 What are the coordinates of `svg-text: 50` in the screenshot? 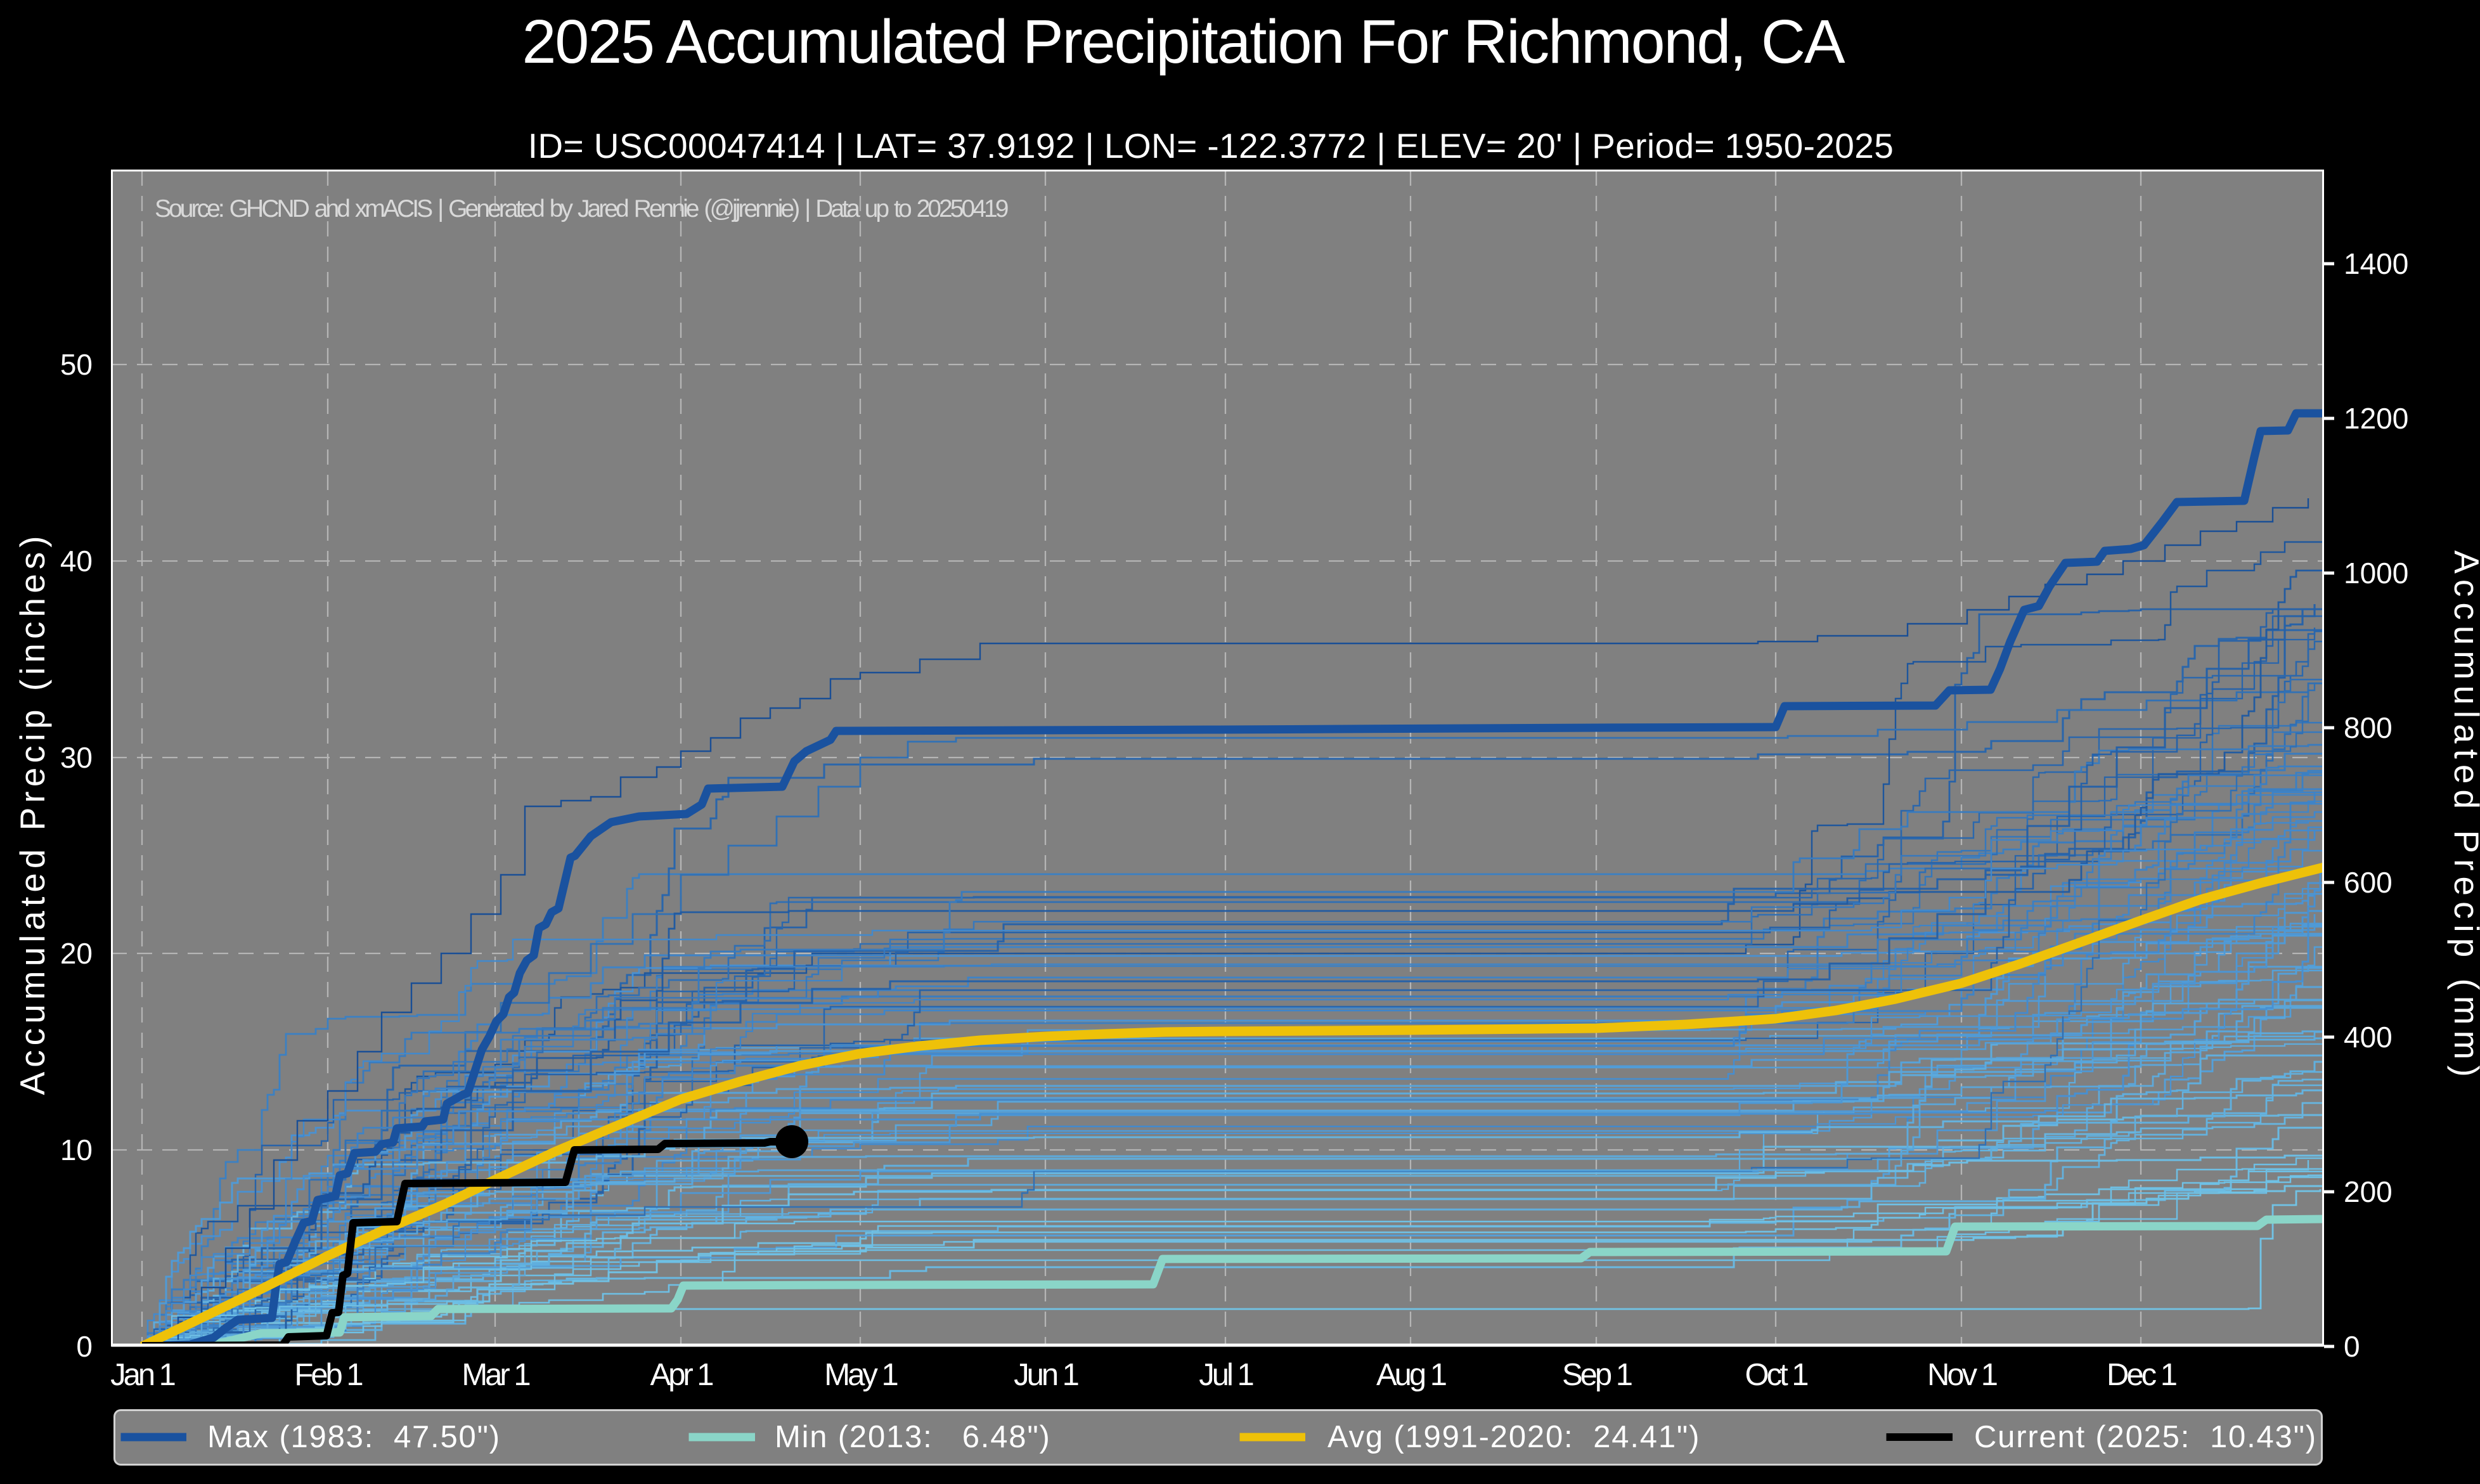 It's located at (76, 364).